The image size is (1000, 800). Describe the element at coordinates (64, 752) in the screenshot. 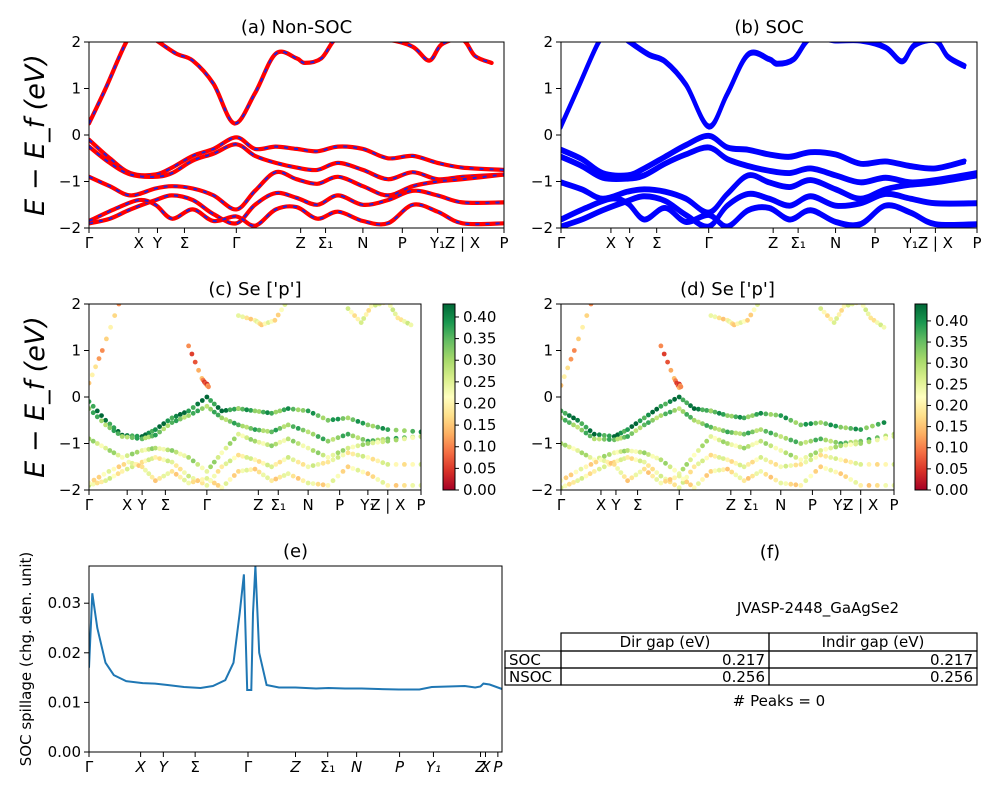

I see `y-tick-label: 0.00` at that location.